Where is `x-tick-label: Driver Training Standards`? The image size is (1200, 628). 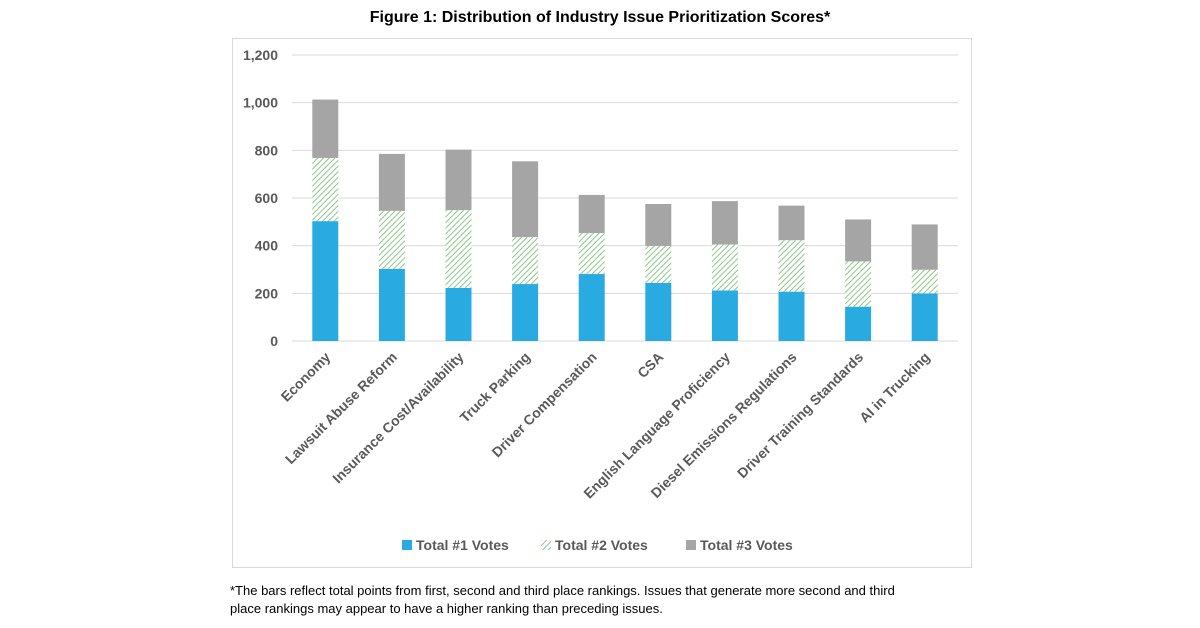 x-tick-label: Driver Training Standards is located at coordinates (800, 415).